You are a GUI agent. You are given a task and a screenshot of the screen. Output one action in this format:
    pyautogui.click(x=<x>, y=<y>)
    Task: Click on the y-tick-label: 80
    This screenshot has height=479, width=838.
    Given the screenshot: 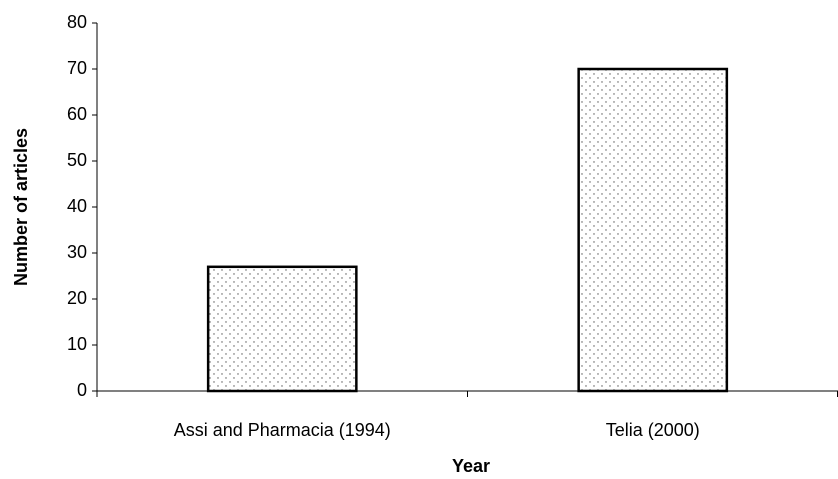 What is the action you would take?
    pyautogui.click(x=77, y=22)
    